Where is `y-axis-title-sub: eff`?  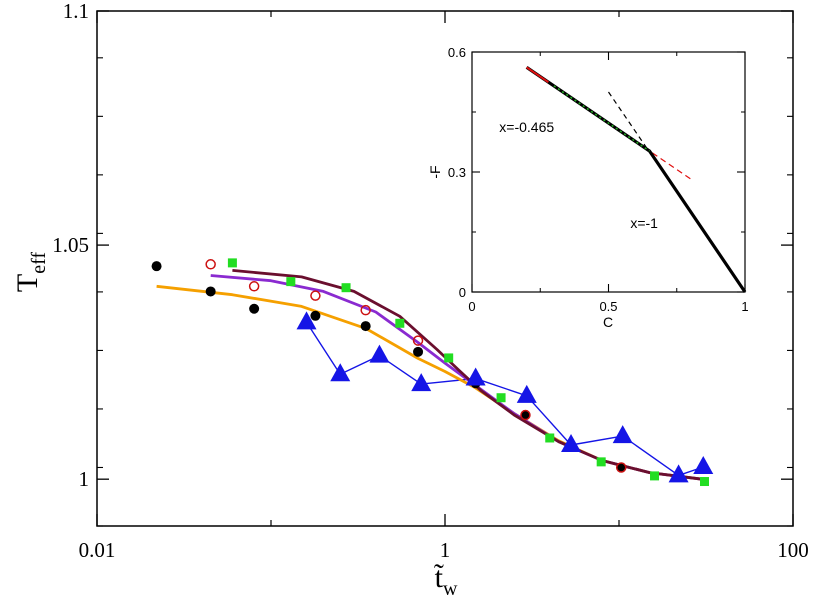 y-axis-title-sub: eff is located at coordinates (39, 263).